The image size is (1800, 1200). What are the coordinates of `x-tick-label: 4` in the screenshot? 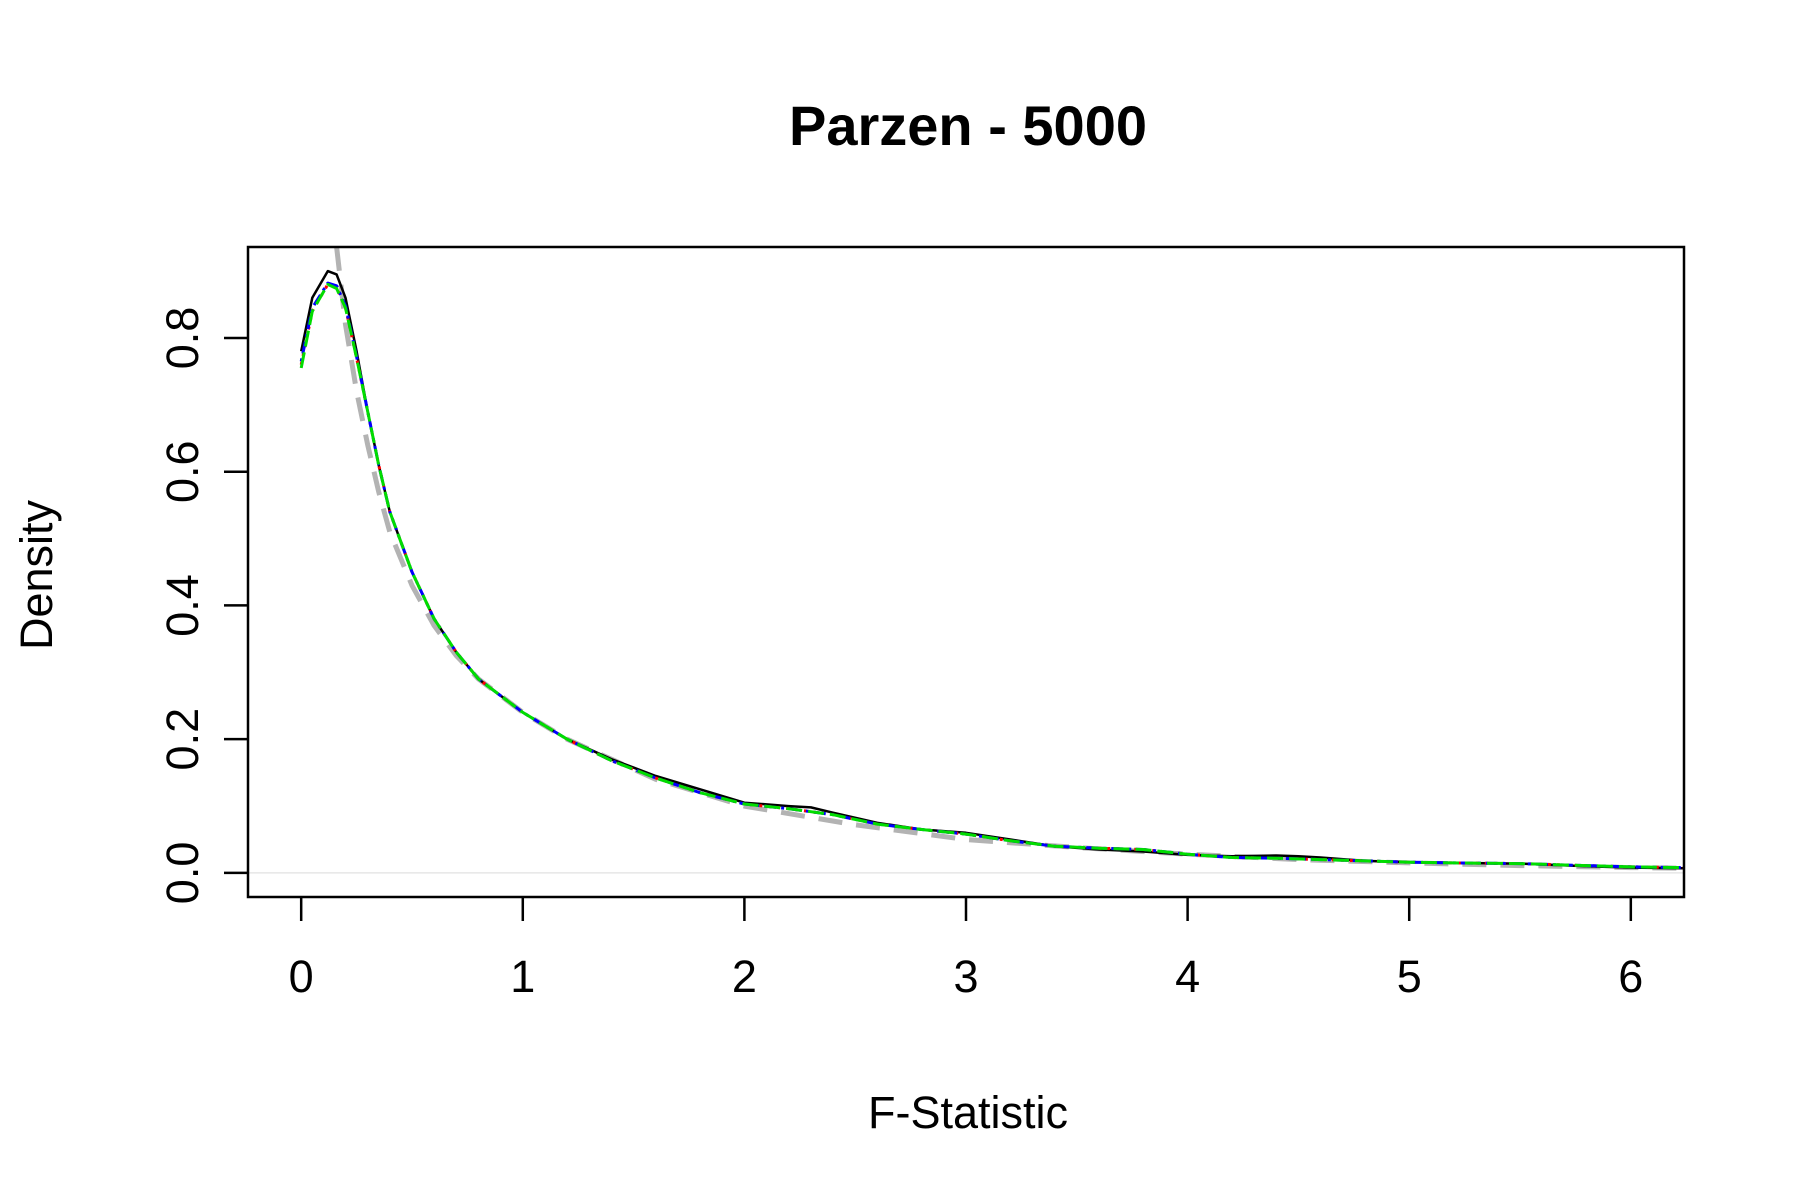 It's located at (1187, 976).